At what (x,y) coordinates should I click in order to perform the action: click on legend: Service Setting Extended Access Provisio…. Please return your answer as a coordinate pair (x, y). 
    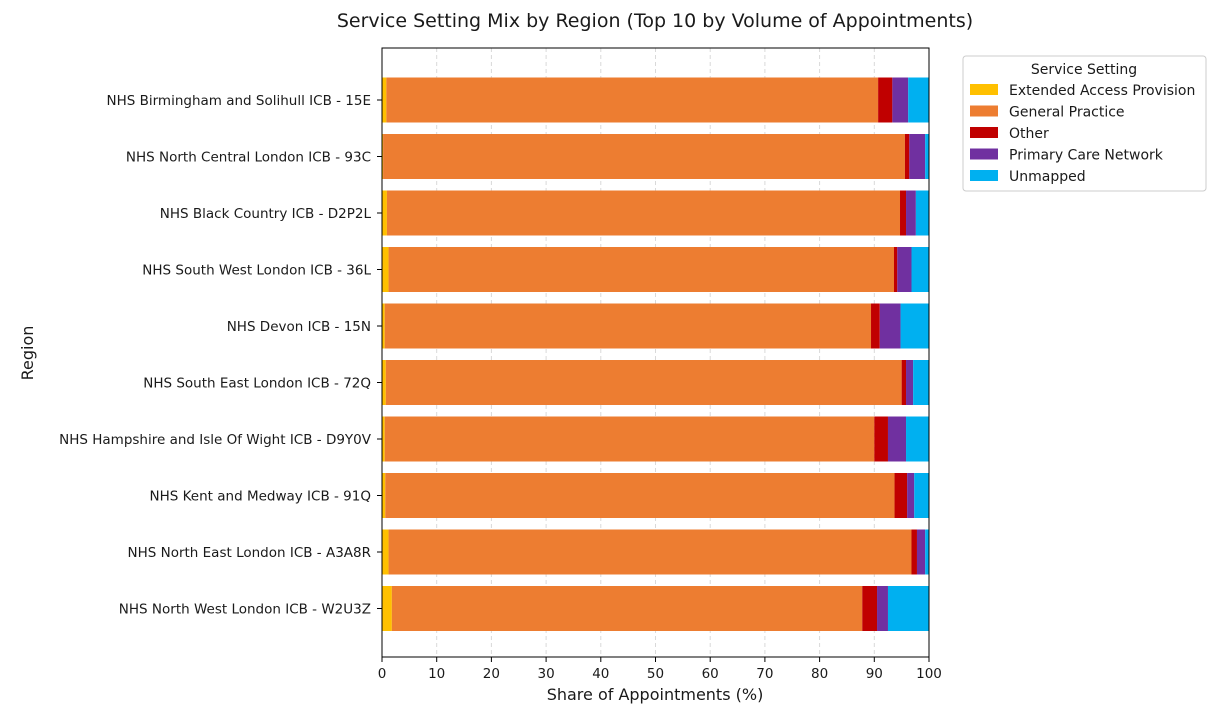
    Looking at the image, I should click on (1084, 123).